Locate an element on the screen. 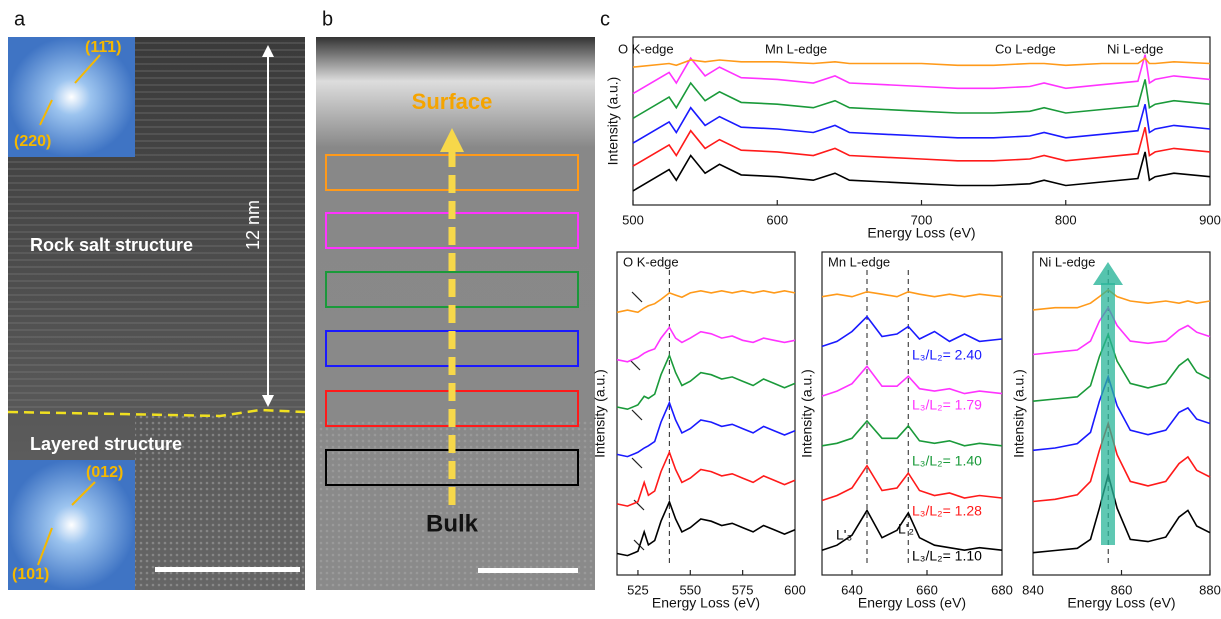 The width and height of the screenshot is (1221, 619). x-tick-label: 700 is located at coordinates (922, 219).